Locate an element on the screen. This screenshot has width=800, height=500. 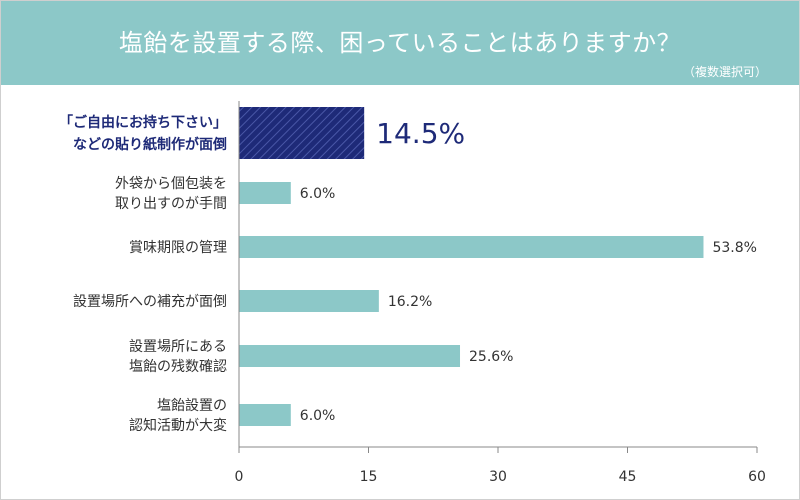
category-label-0-0: 「ご自由にお持ち下さい」 is located at coordinates (143, 122).